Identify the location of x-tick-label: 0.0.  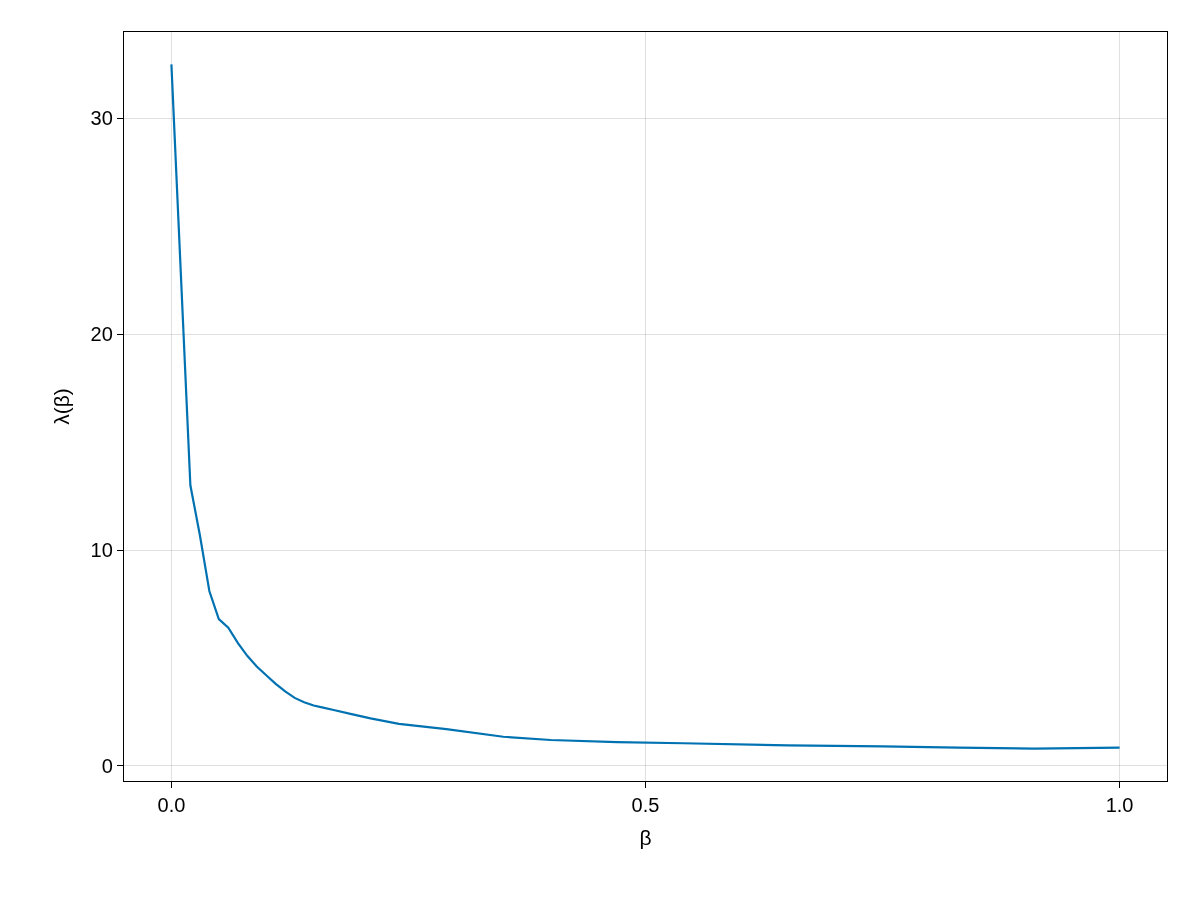
(171, 805).